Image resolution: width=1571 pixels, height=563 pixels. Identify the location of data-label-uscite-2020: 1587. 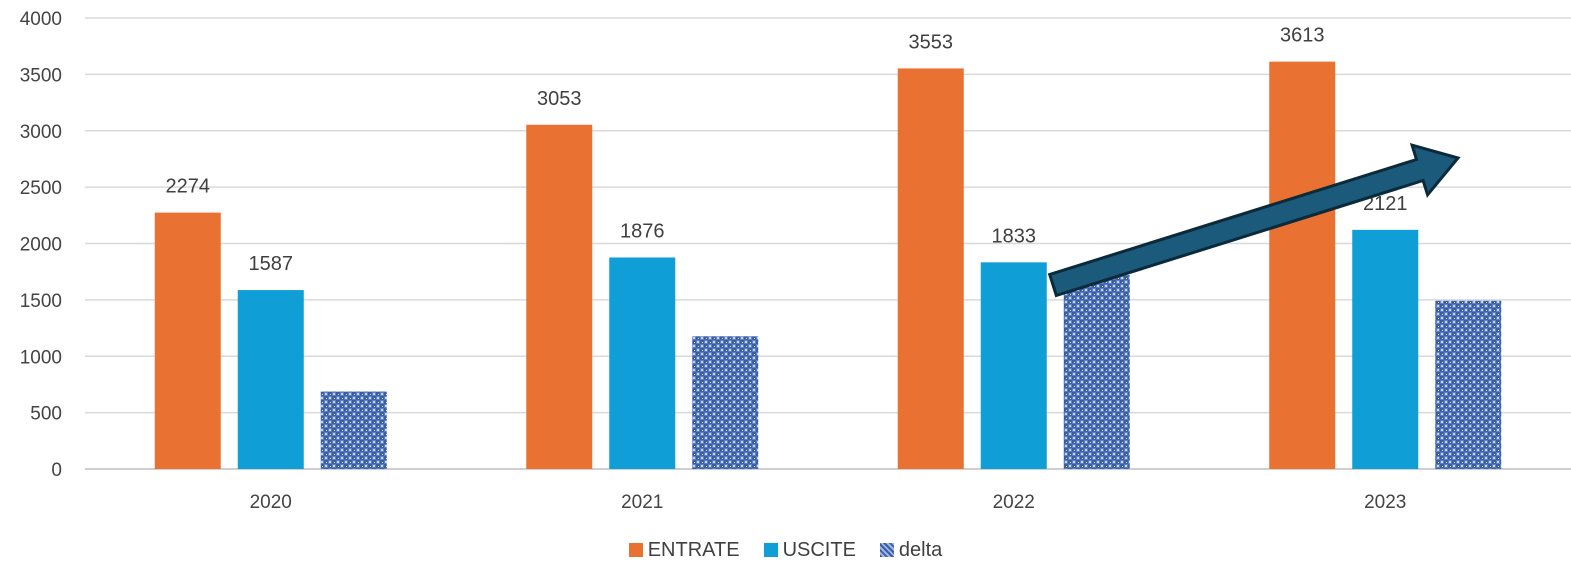
(271, 264).